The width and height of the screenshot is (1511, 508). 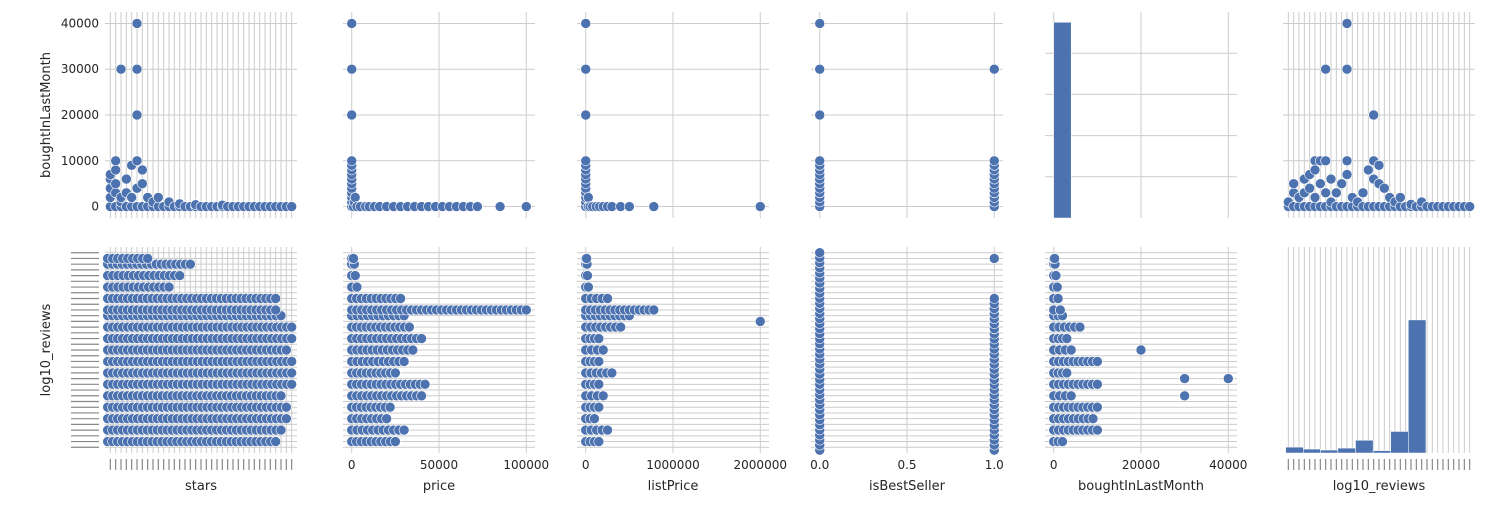 I want to click on y-tick-label: 10000, so click(x=80, y=161).